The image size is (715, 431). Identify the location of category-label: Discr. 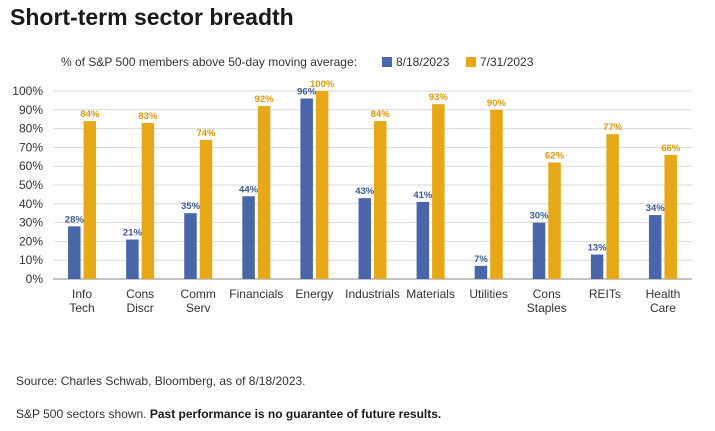
(139, 308).